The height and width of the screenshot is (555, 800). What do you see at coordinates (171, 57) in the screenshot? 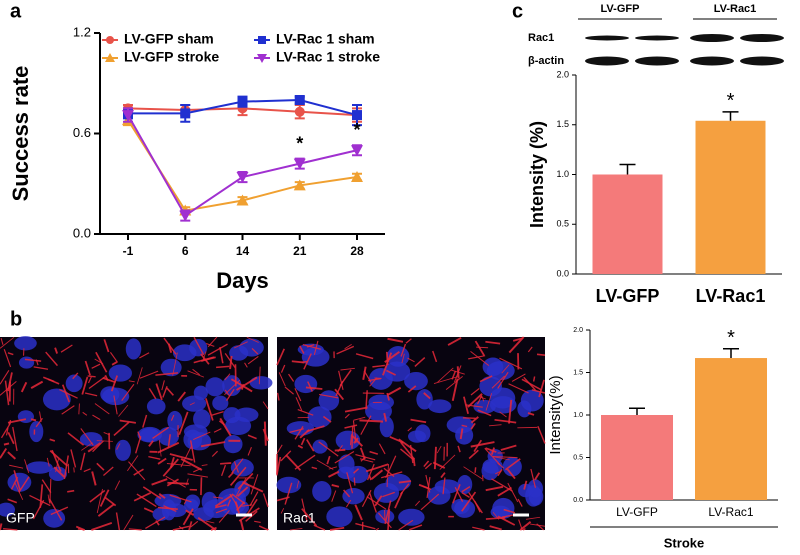
I see `legend-label: LV-GFP stroke` at bounding box center [171, 57].